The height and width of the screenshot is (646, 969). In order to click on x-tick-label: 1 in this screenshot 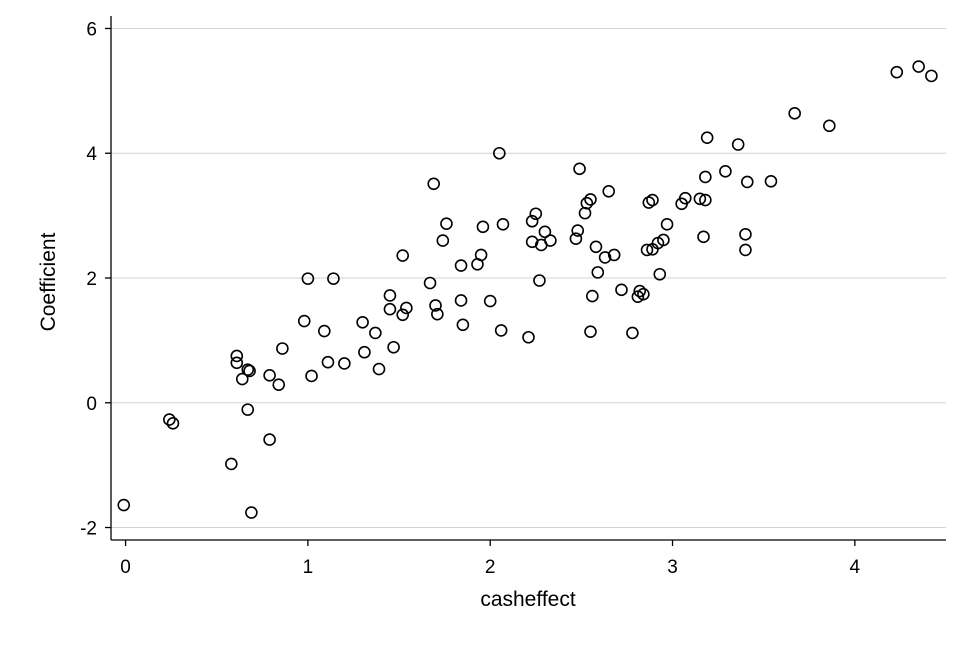, I will do `click(308, 567)`.